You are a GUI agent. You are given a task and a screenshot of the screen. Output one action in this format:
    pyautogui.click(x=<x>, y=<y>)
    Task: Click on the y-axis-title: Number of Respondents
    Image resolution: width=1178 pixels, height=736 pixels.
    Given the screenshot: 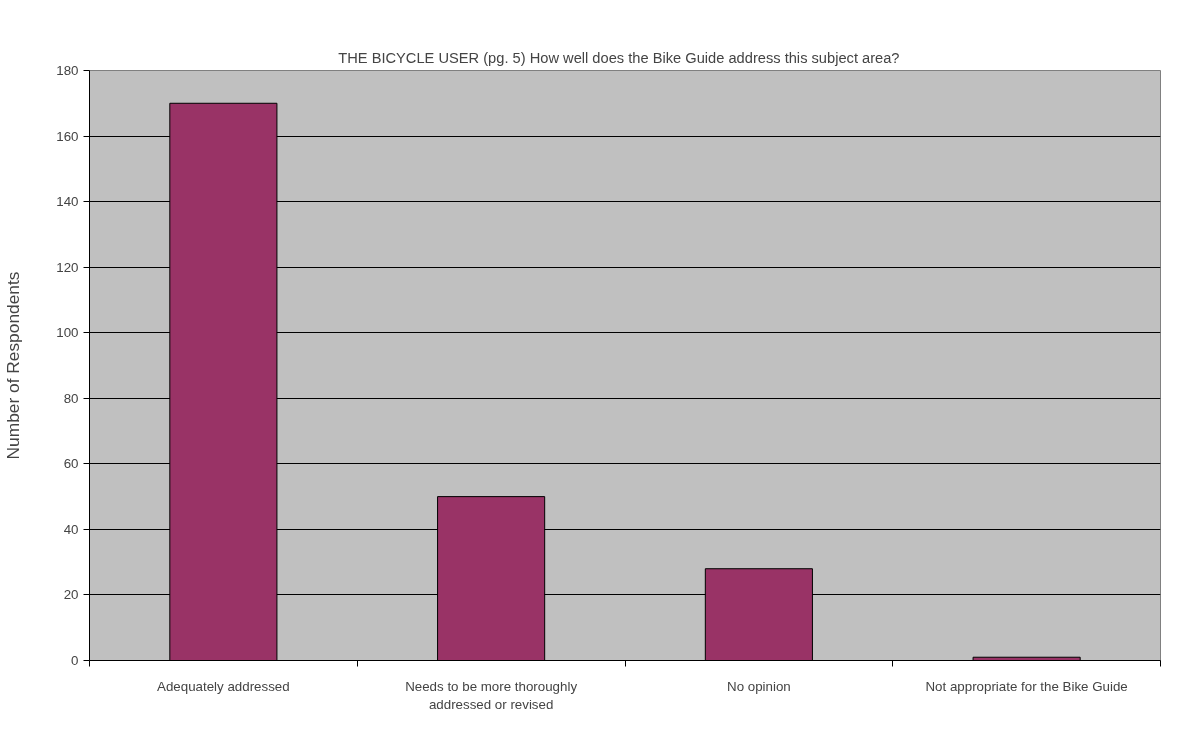 What is the action you would take?
    pyautogui.click(x=13, y=365)
    